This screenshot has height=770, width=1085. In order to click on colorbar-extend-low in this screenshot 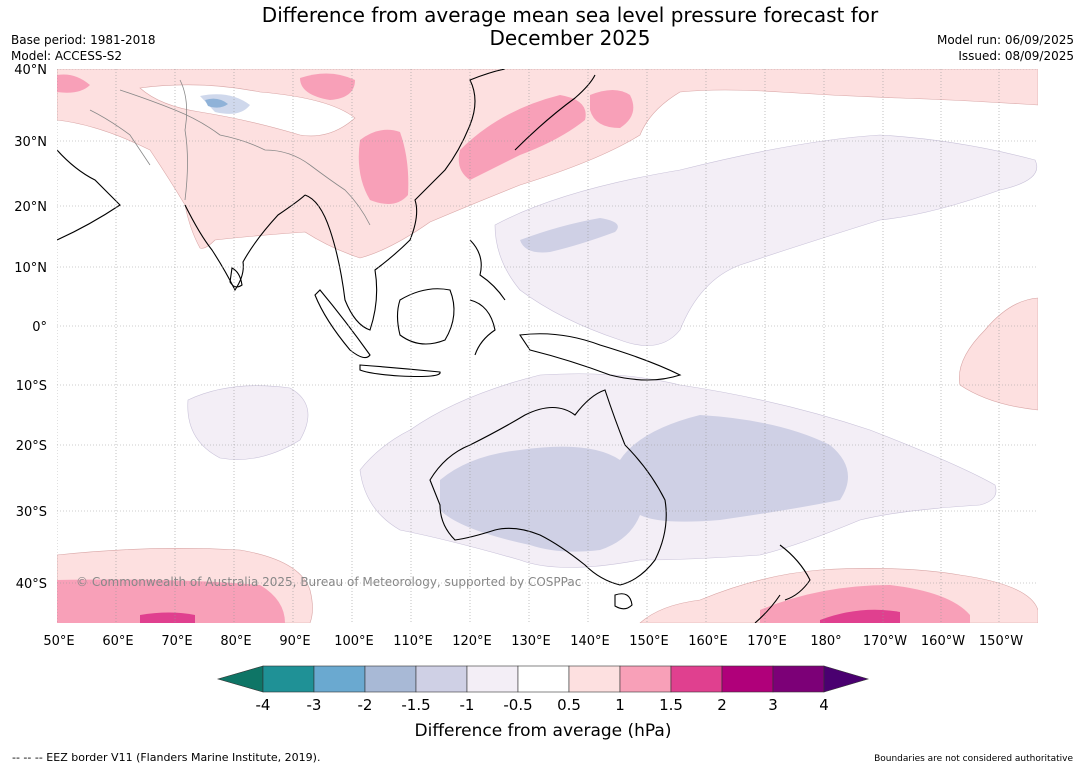, I will do `click(240, 679)`.